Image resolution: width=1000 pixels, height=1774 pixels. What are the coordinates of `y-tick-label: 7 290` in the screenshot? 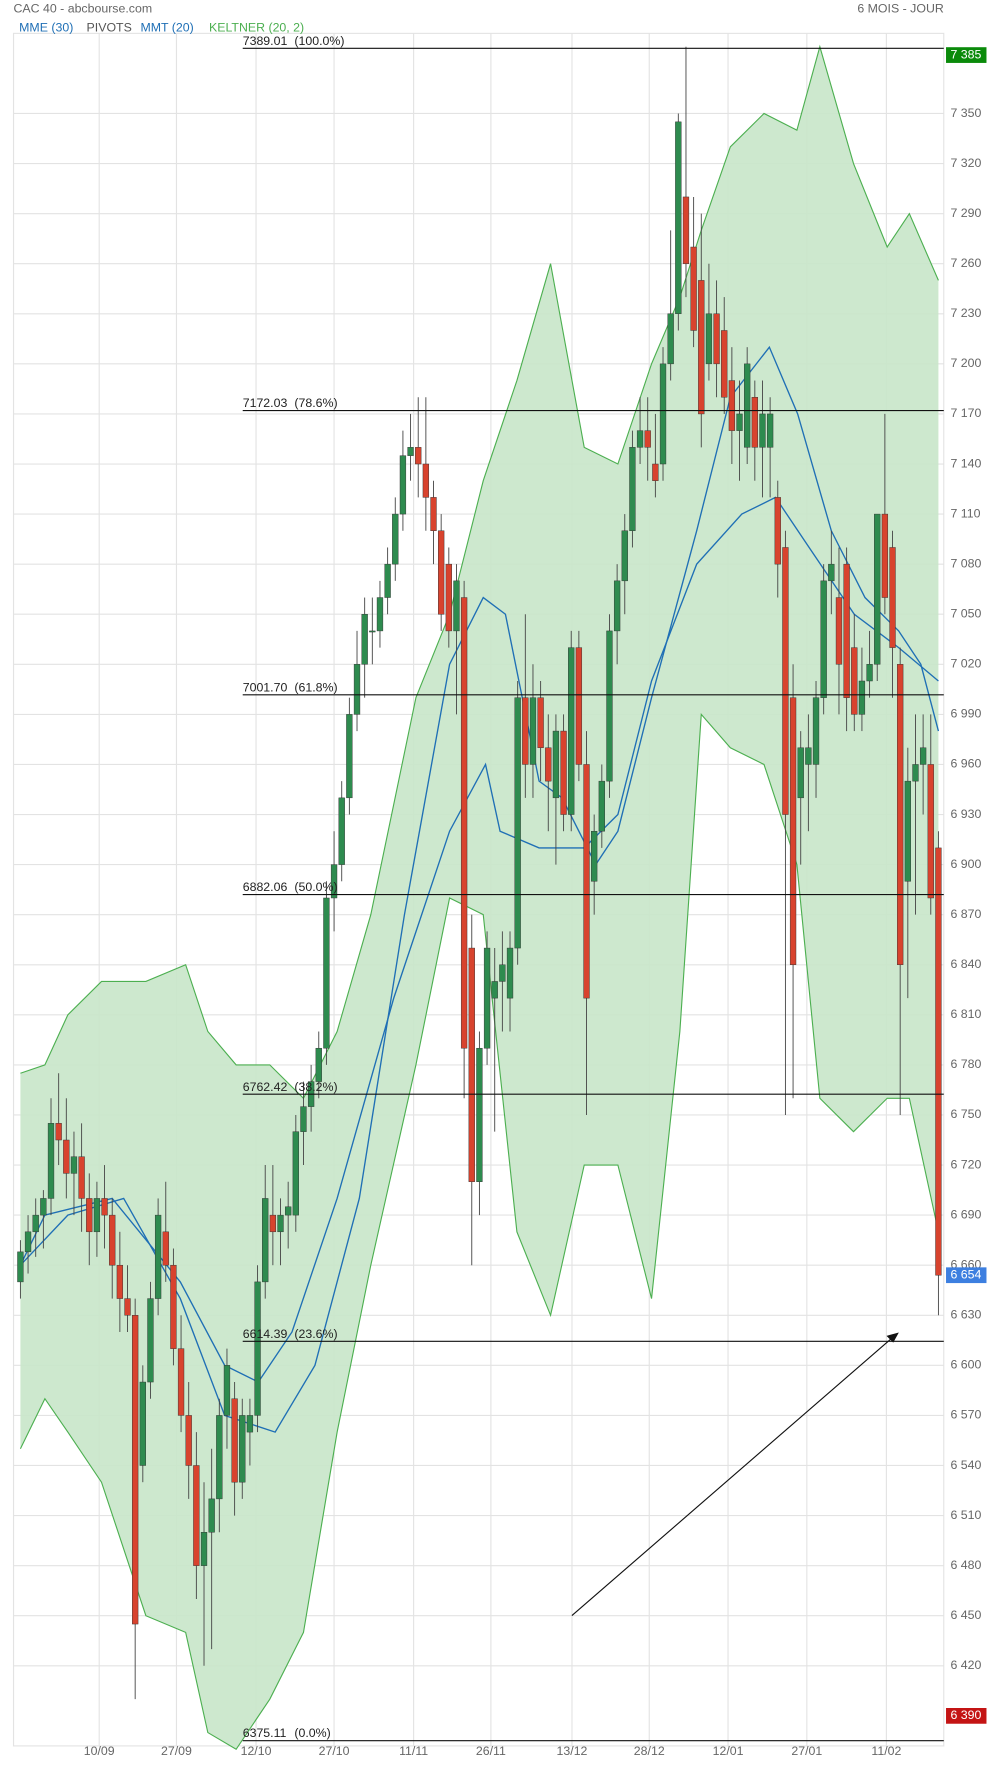 It's located at (966, 213).